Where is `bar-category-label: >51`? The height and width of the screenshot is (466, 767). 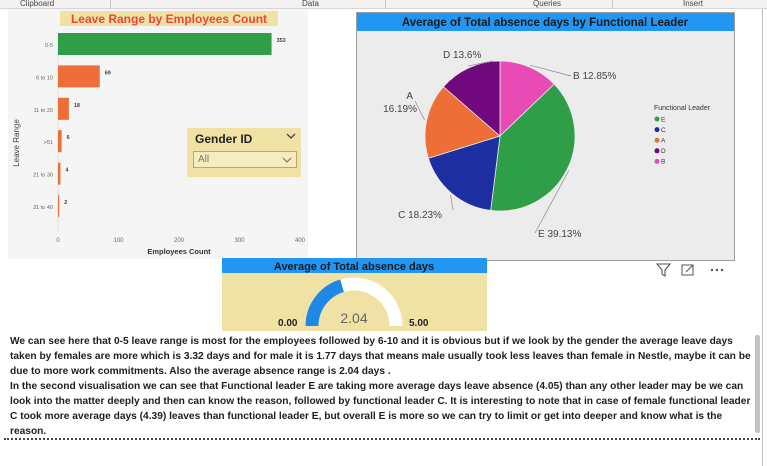 bar-category-label: >51 is located at coordinates (48, 143).